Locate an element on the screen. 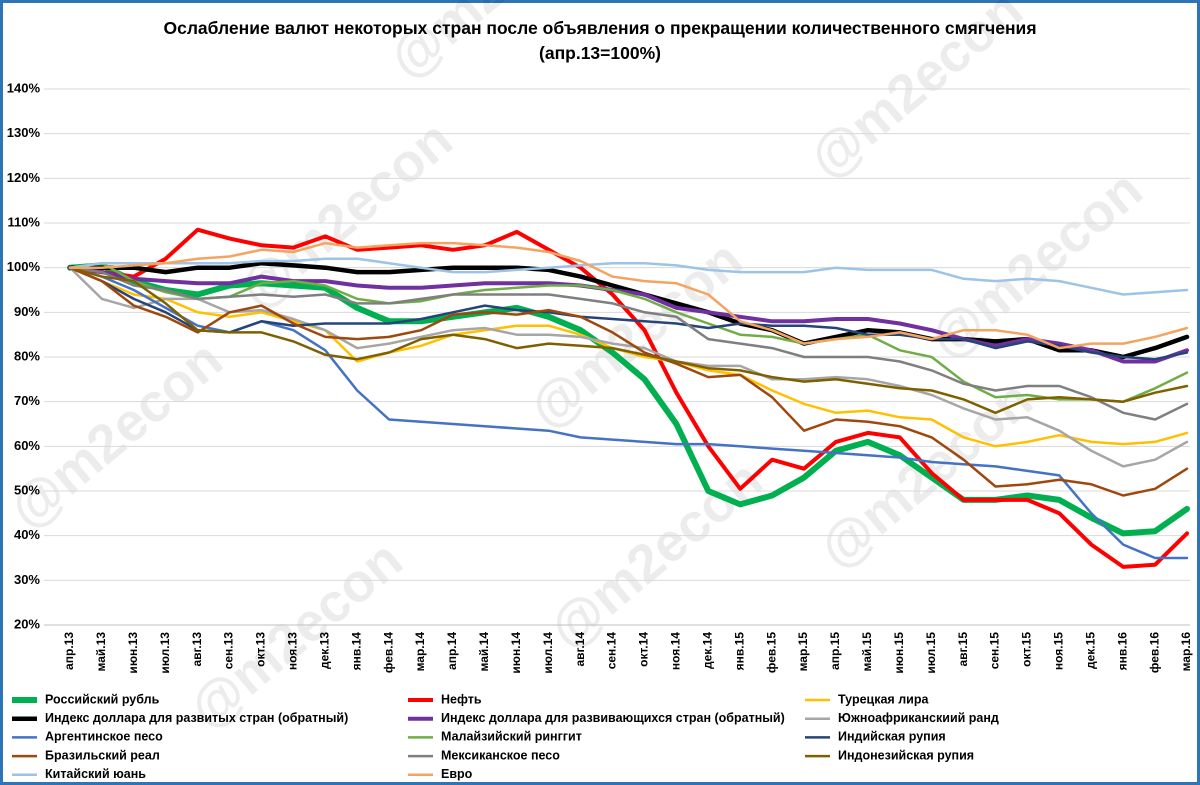 This screenshot has width=1200, height=785. x-tick-label: фев.15 is located at coordinates (771, 652).